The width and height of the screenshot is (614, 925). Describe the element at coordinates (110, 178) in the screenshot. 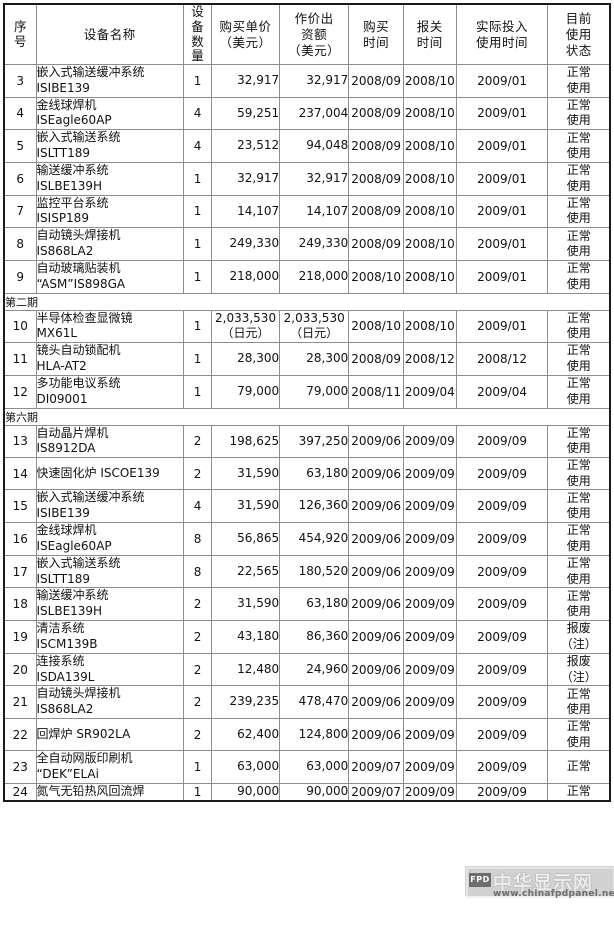

I see `cell-equipment-name: 输送缓冲系统 ISLBE139H` at that location.